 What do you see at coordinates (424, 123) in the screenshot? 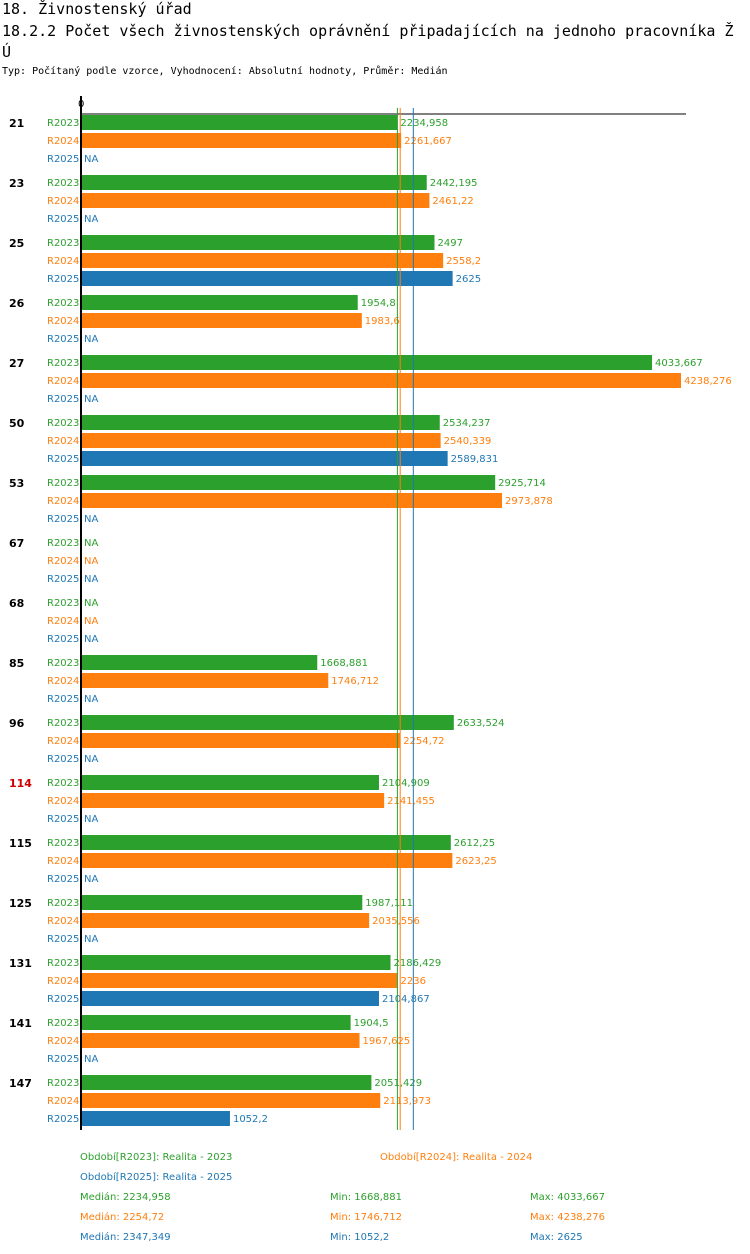
I see `data-label: 2234,958` at bounding box center [424, 123].